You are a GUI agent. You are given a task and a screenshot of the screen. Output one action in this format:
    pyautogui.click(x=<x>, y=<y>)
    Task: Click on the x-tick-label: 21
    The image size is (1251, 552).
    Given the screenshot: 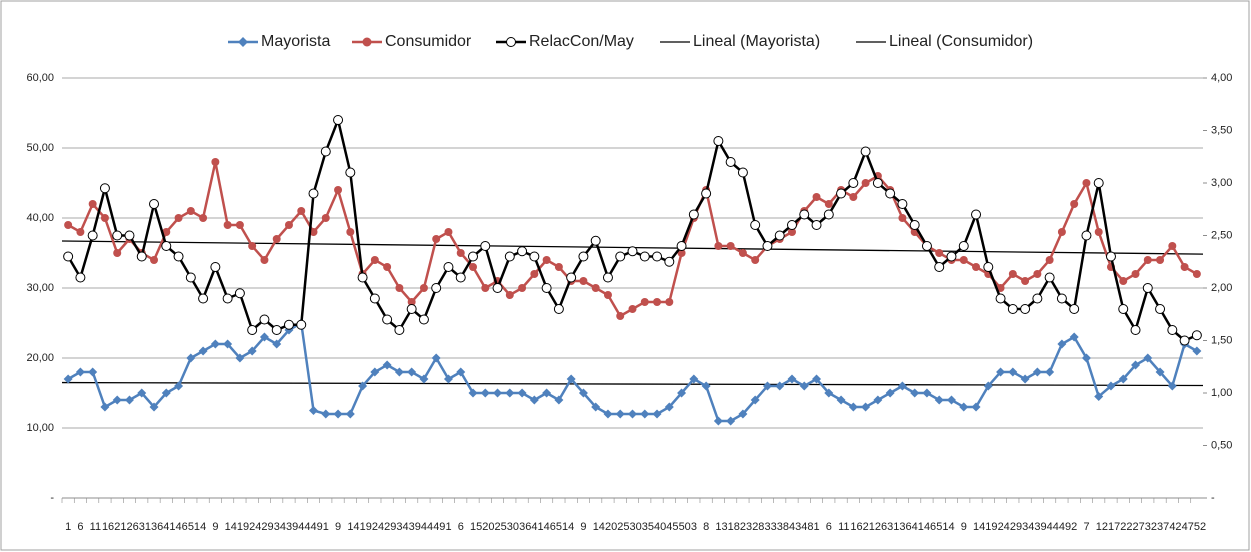 What is the action you would take?
    pyautogui.click(x=869, y=527)
    